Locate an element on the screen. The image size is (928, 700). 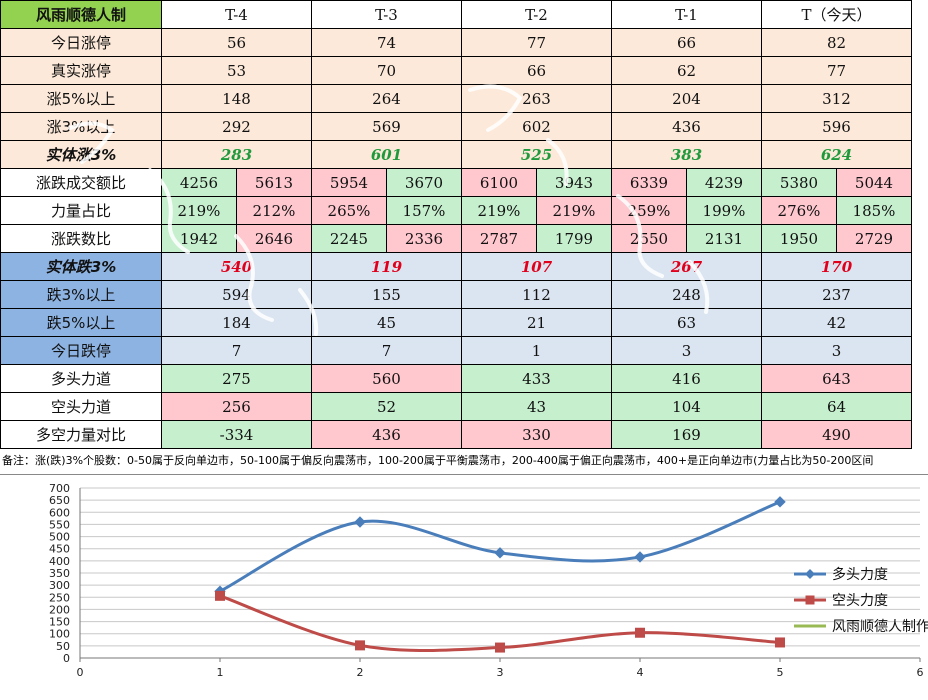
table-row: 空头力道 256 52 43 104 64 is located at coordinates (456, 406).